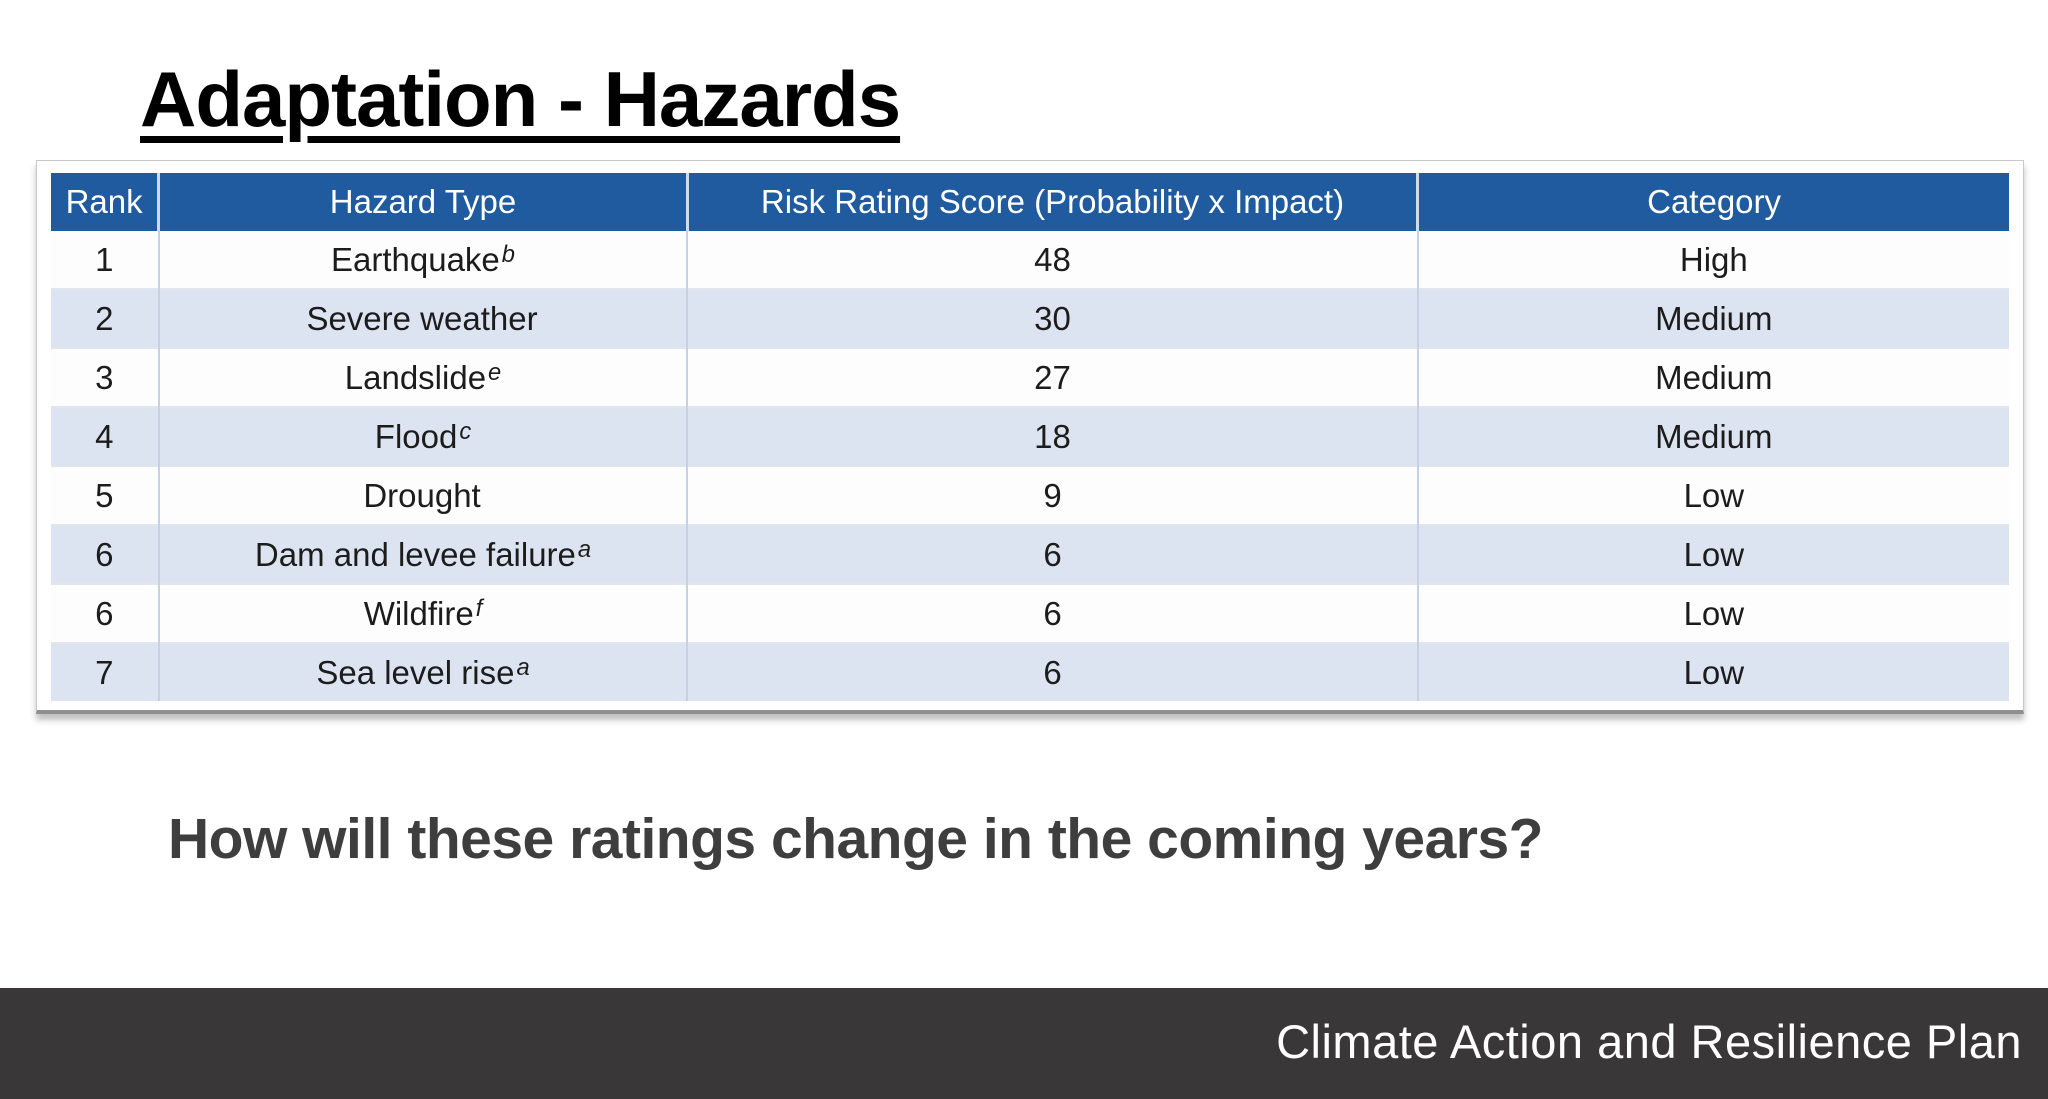 The height and width of the screenshot is (1099, 2048). I want to click on footer-text: Climate Action and Resilience Plan, so click(1649, 1041).